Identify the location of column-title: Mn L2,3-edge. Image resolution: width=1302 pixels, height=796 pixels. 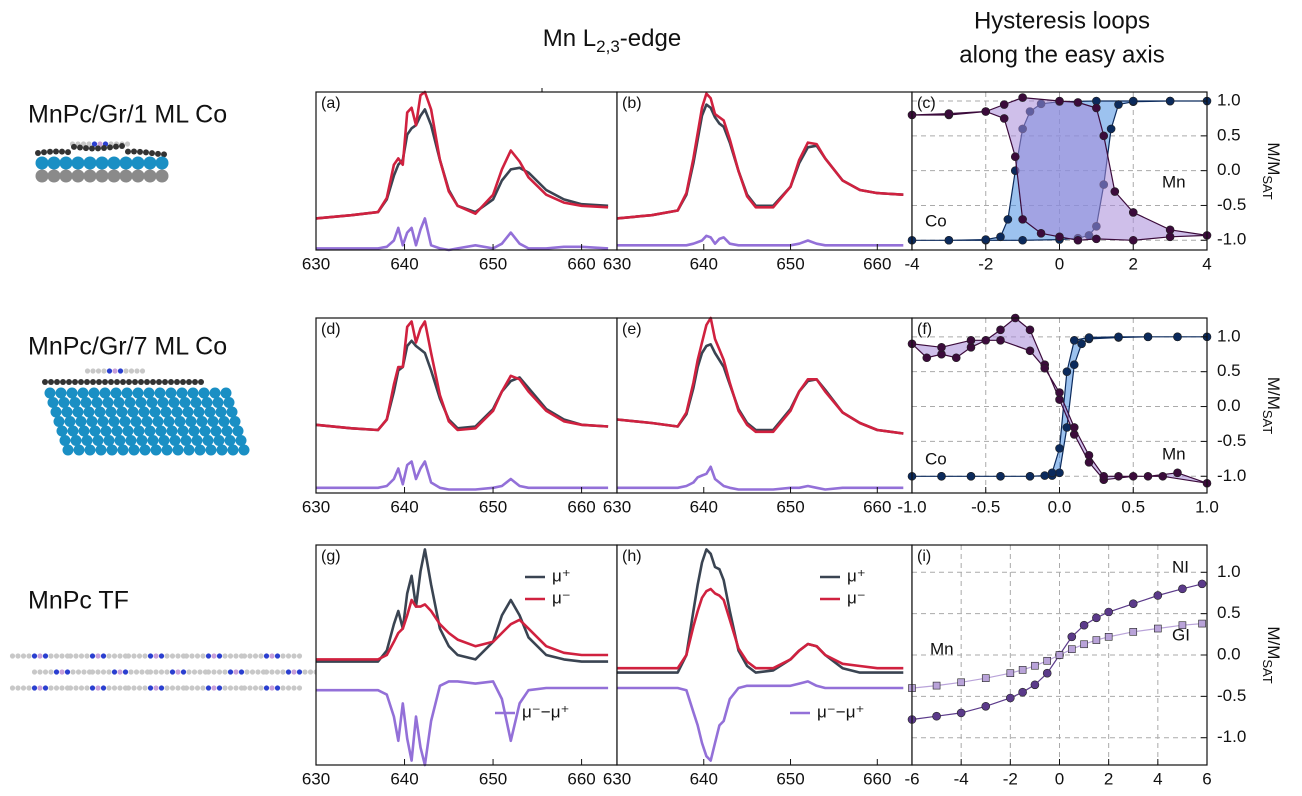
(612, 40).